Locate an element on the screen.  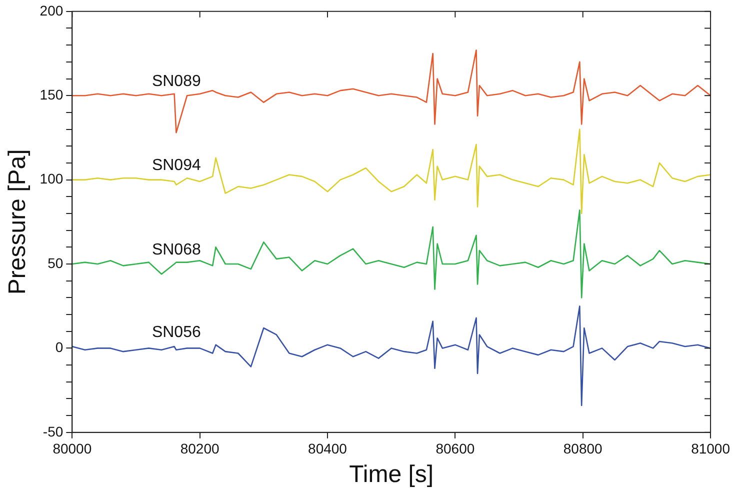
x-tick-label: 80600 is located at coordinates (455, 448).